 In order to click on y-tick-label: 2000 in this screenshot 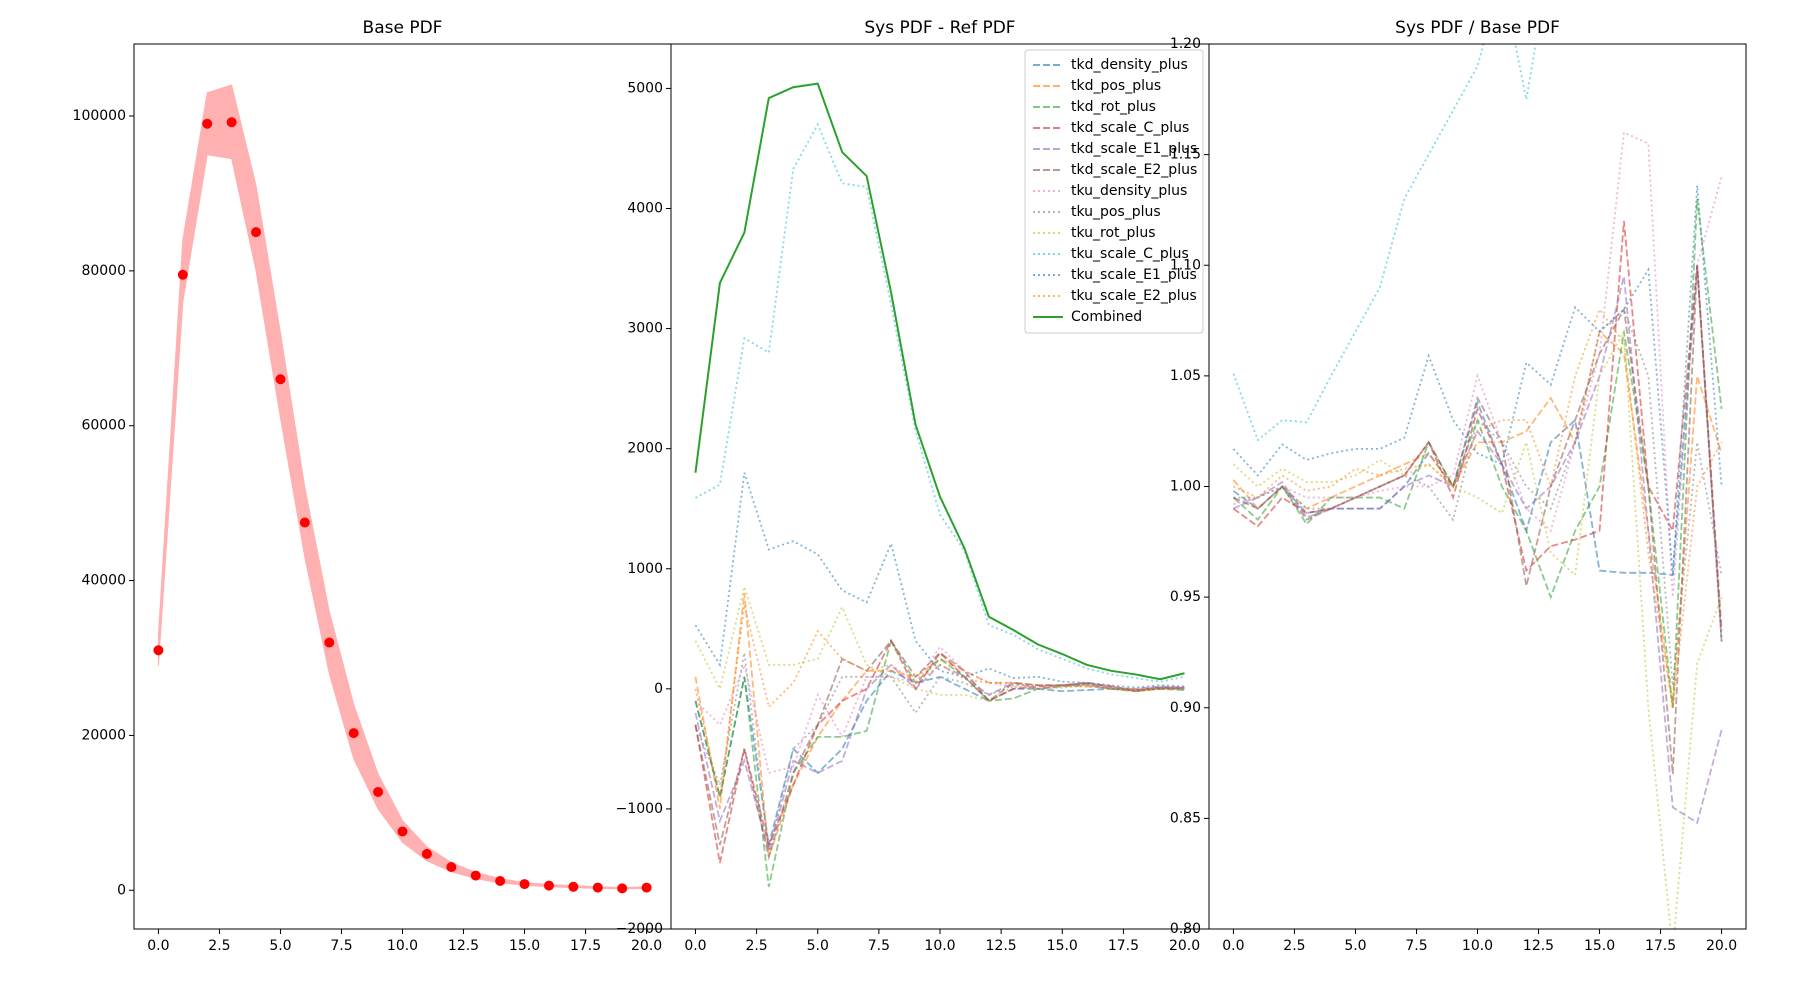, I will do `click(645, 449)`.